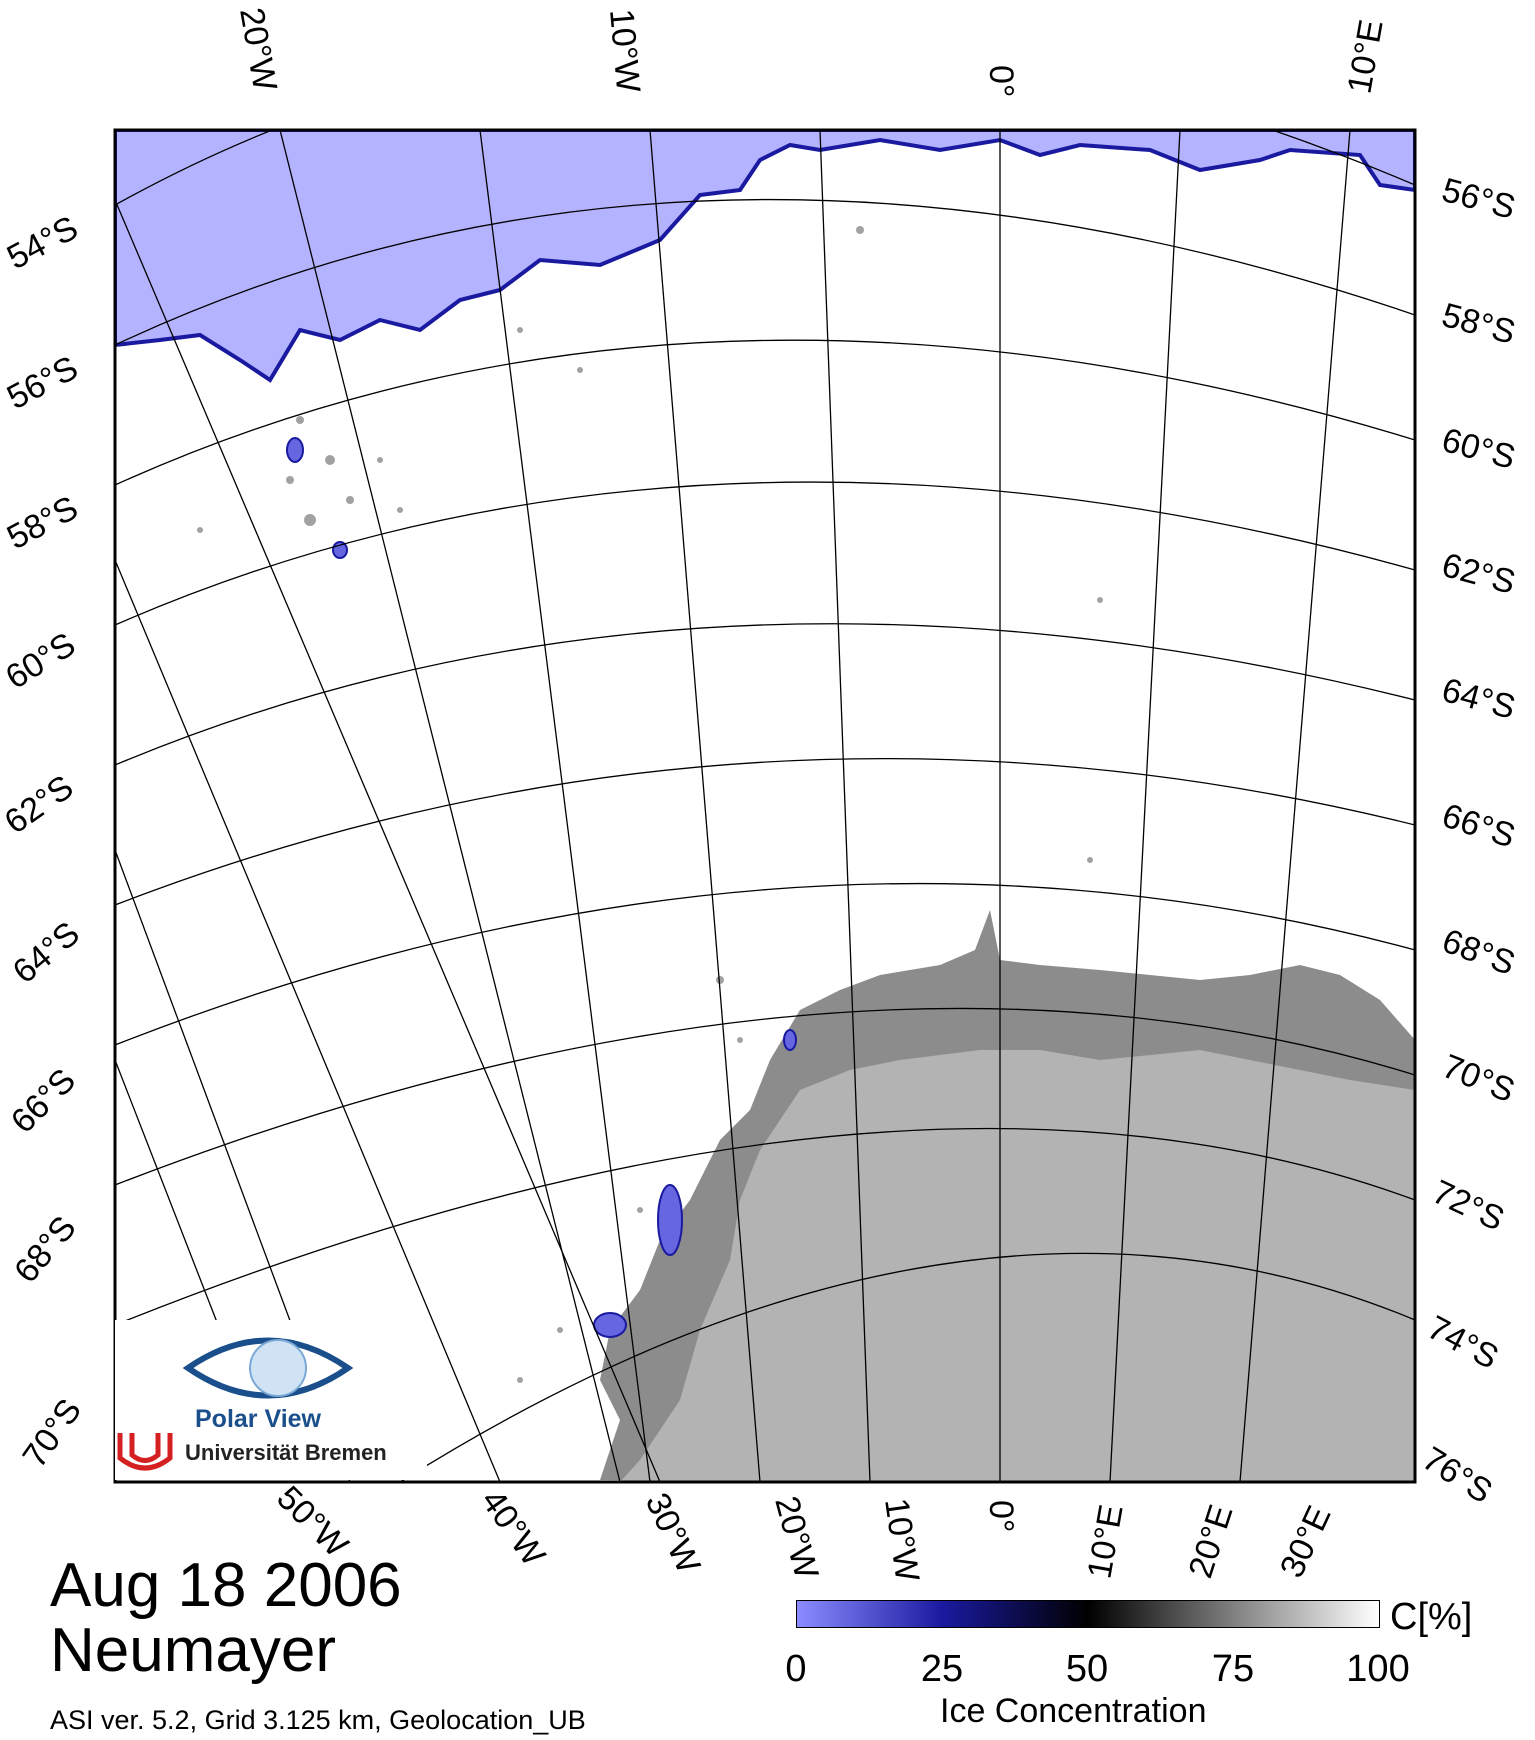  Describe the element at coordinates (1478, 574) in the screenshot. I see `right-lat-label: 62°S` at that location.